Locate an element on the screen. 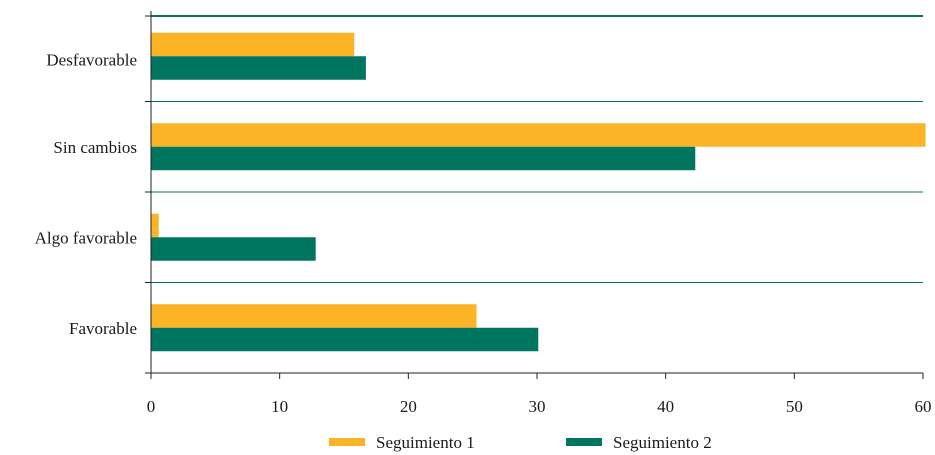 The width and height of the screenshot is (935, 455). x-tick-label: 40 is located at coordinates (665, 406).